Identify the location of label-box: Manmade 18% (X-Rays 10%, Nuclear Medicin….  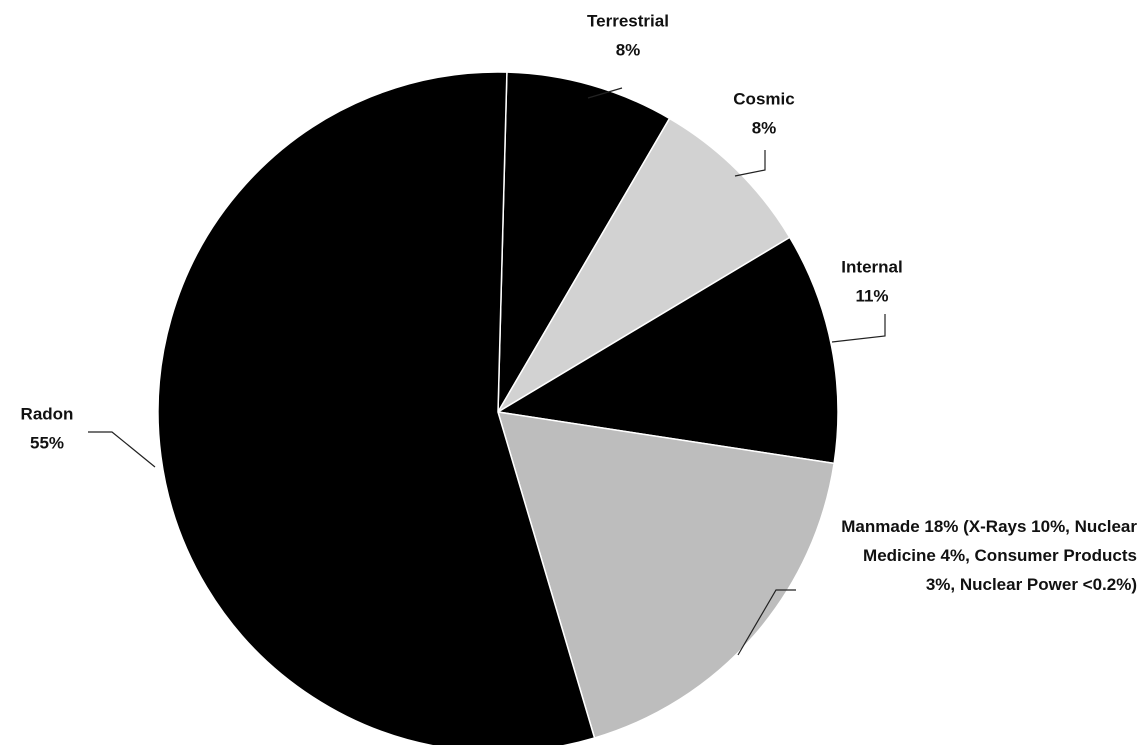
(989, 555).